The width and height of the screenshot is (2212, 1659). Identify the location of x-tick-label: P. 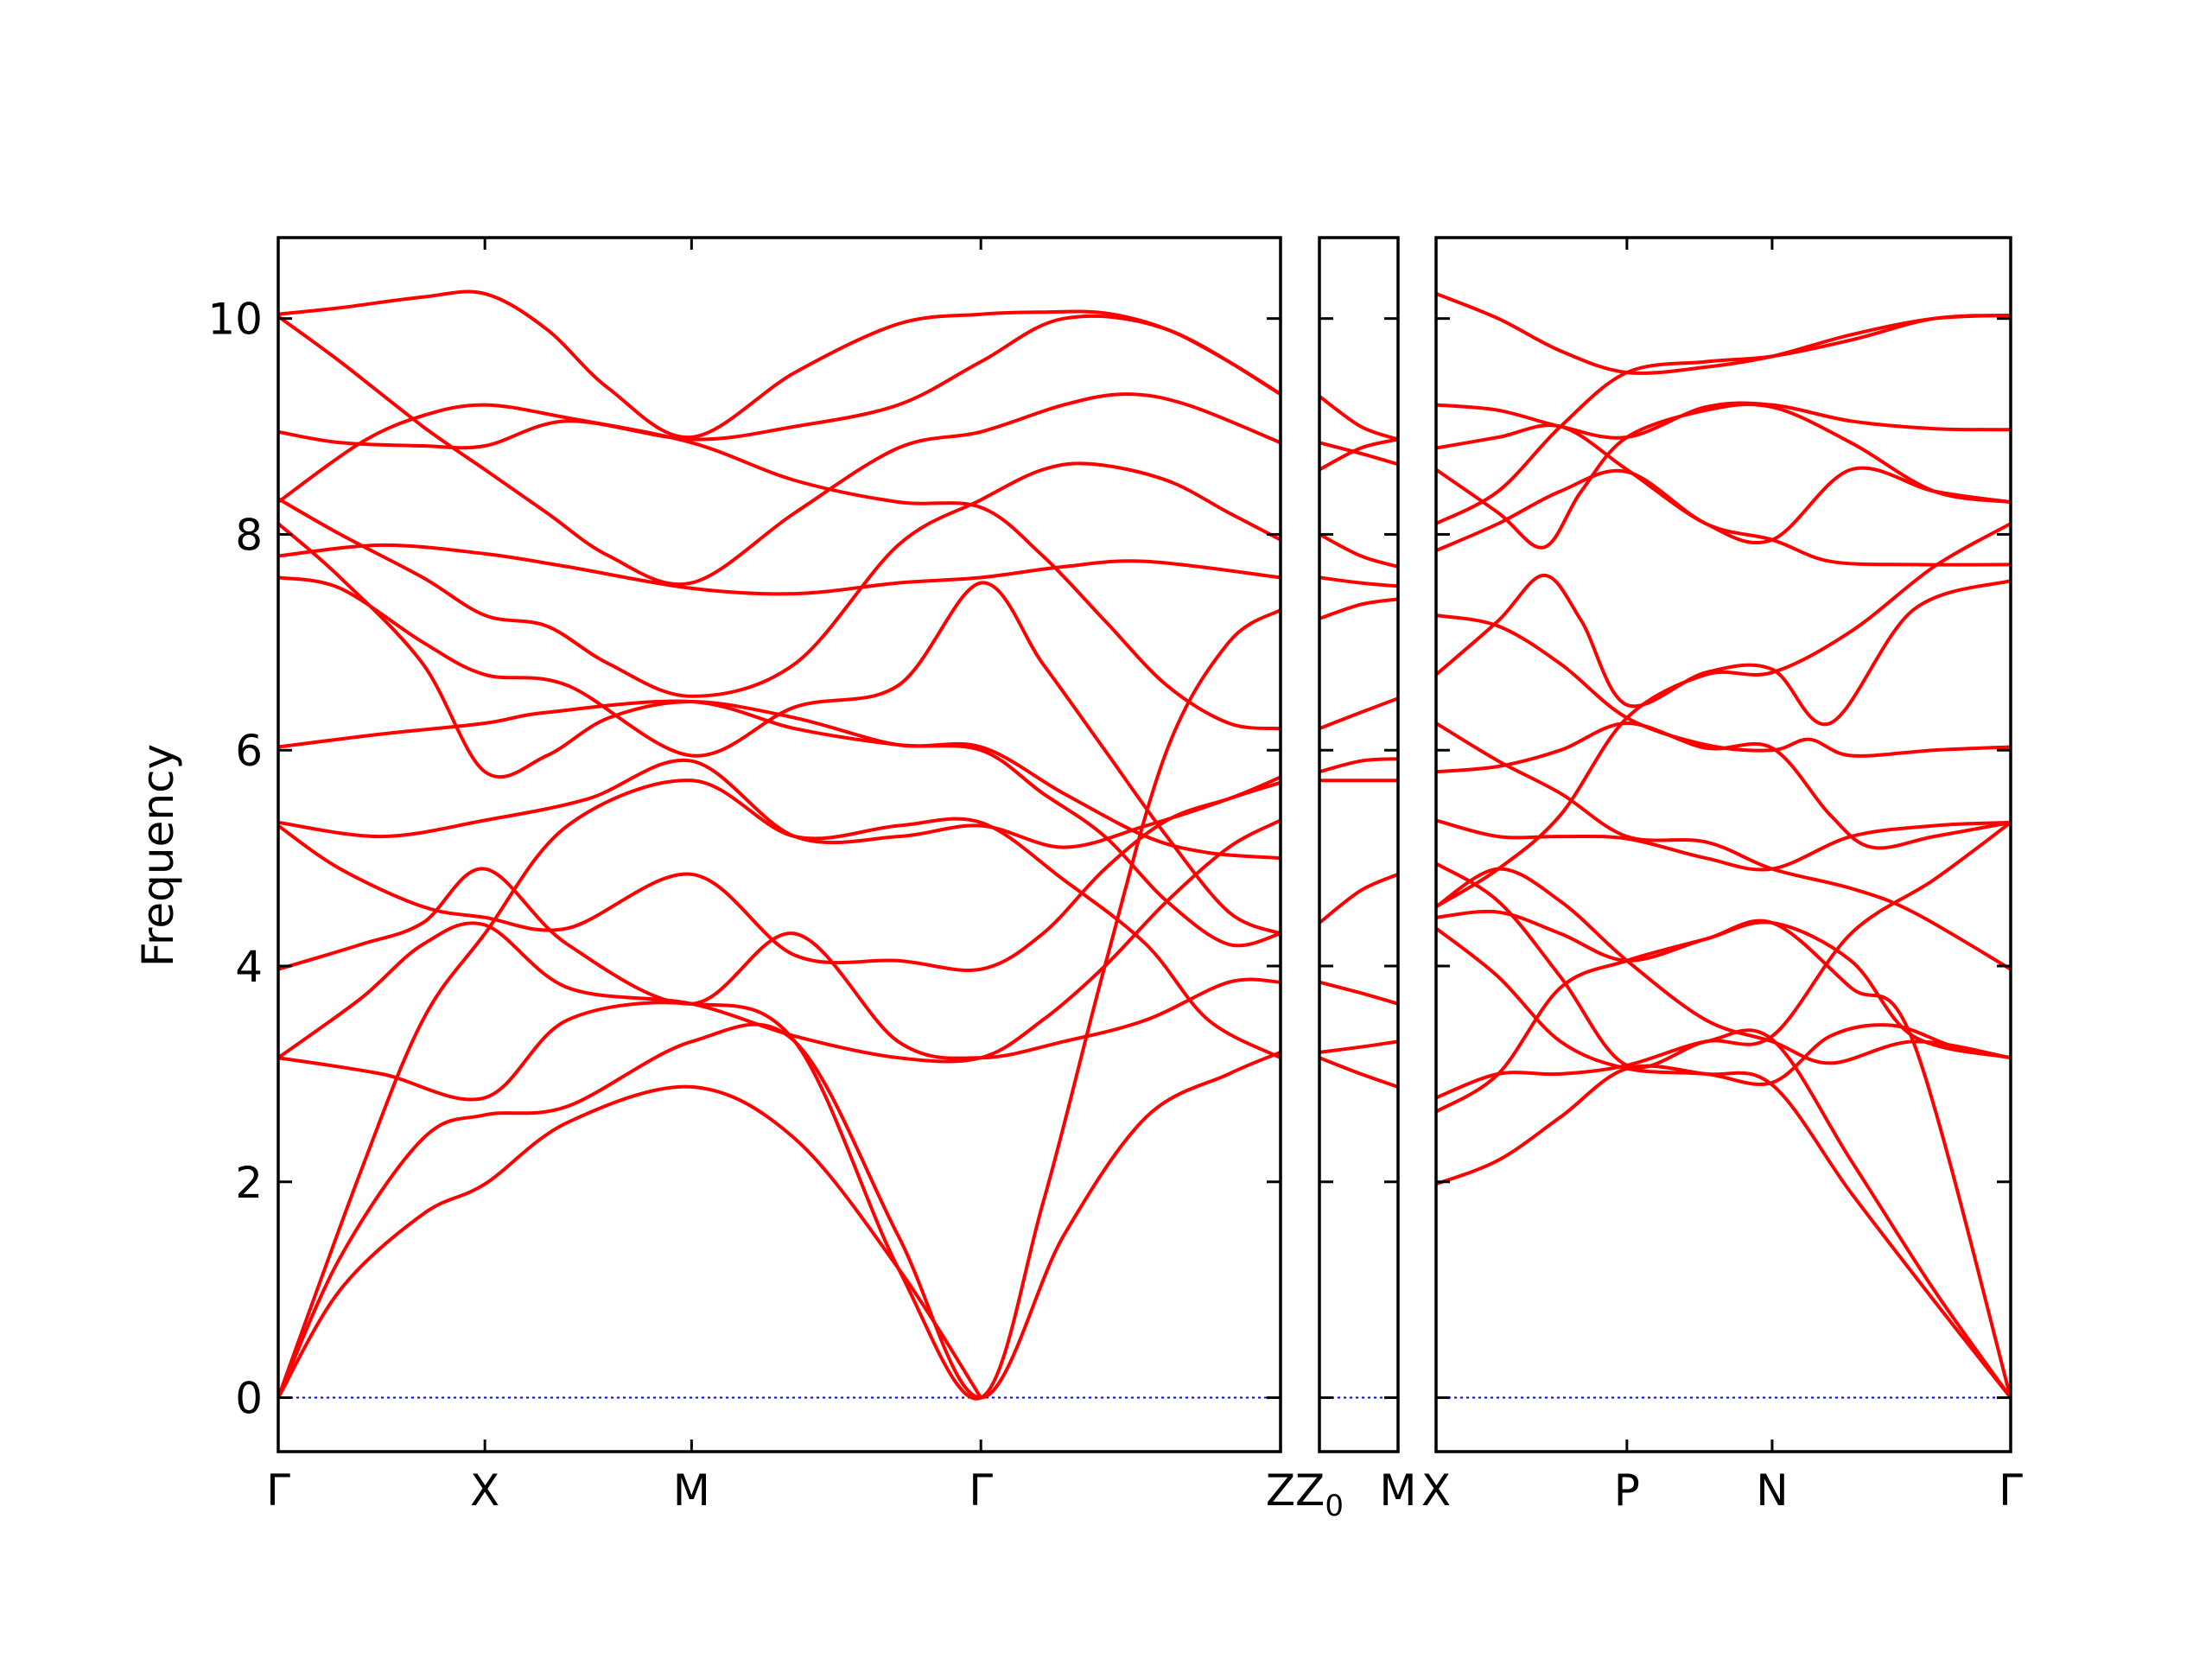
(1627, 1490).